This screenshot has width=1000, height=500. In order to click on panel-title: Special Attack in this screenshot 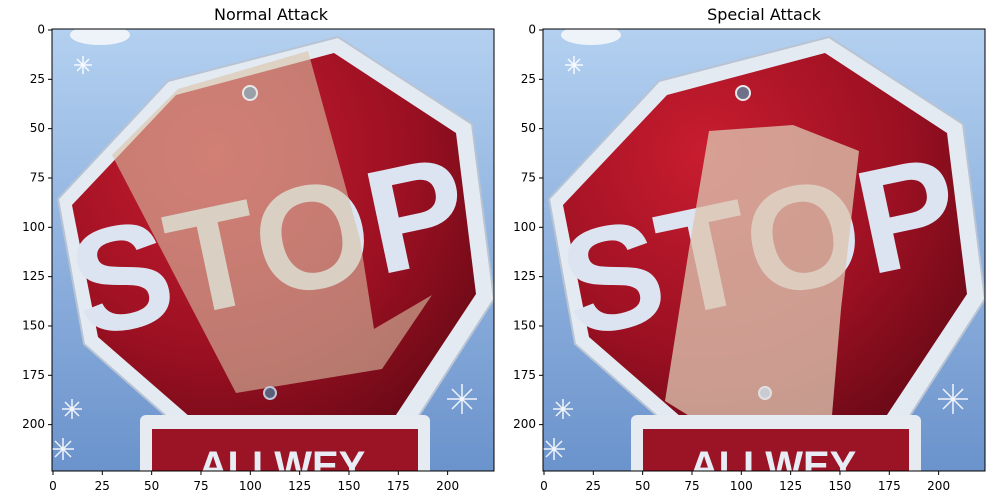, I will do `click(764, 14)`.